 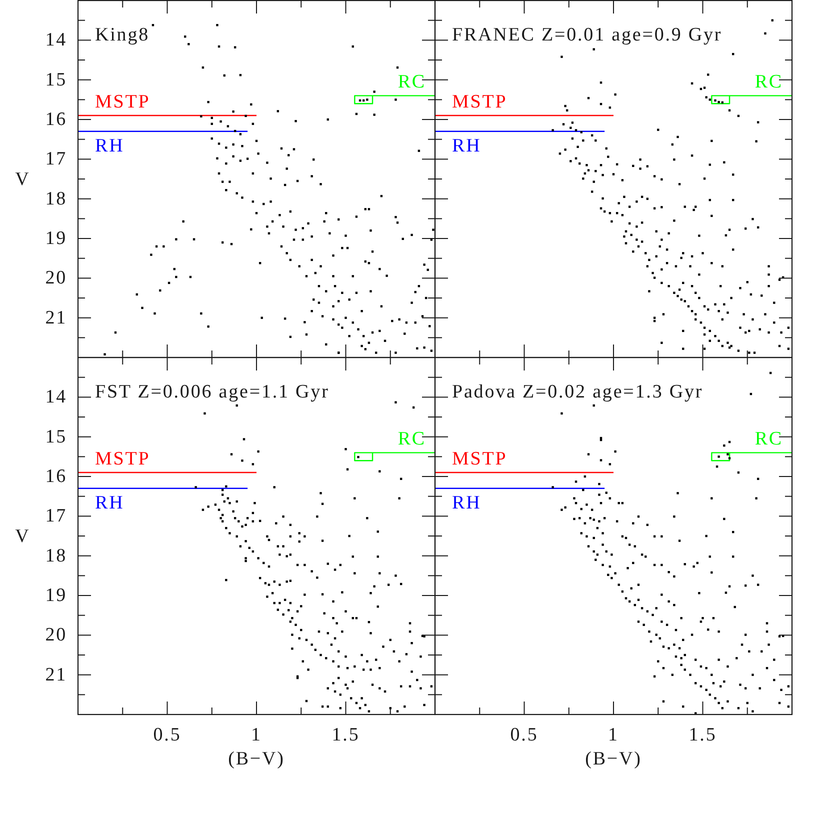 What do you see at coordinates (212, 392) in the screenshot?
I see `text: FST Z=0.006 age=1.1 Gyr` at bounding box center [212, 392].